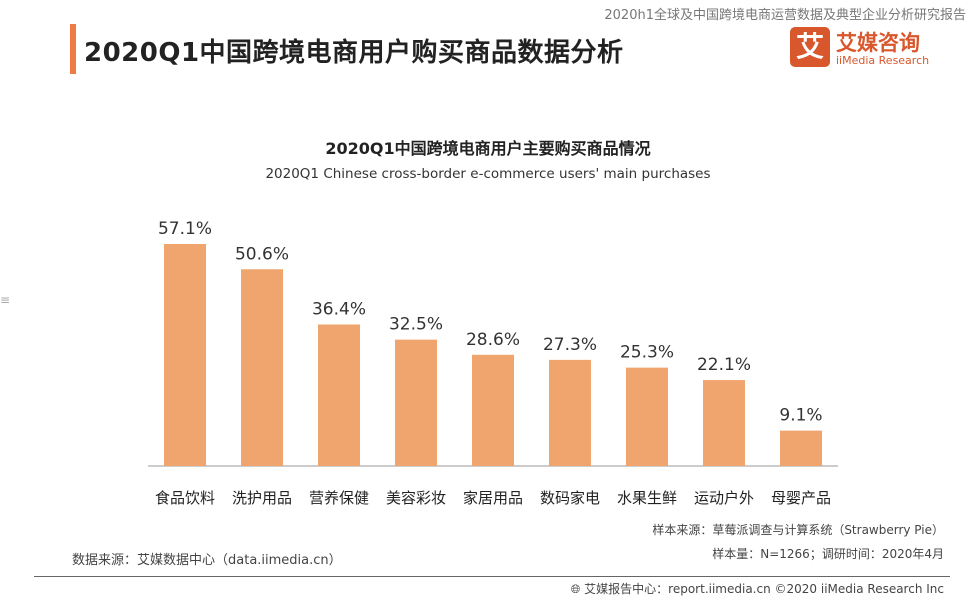 Image resolution: width=976 pixels, height=597 pixels. Describe the element at coordinates (878, 43) in the screenshot. I see `logo-text-cn: 艾媒咨询` at that location.